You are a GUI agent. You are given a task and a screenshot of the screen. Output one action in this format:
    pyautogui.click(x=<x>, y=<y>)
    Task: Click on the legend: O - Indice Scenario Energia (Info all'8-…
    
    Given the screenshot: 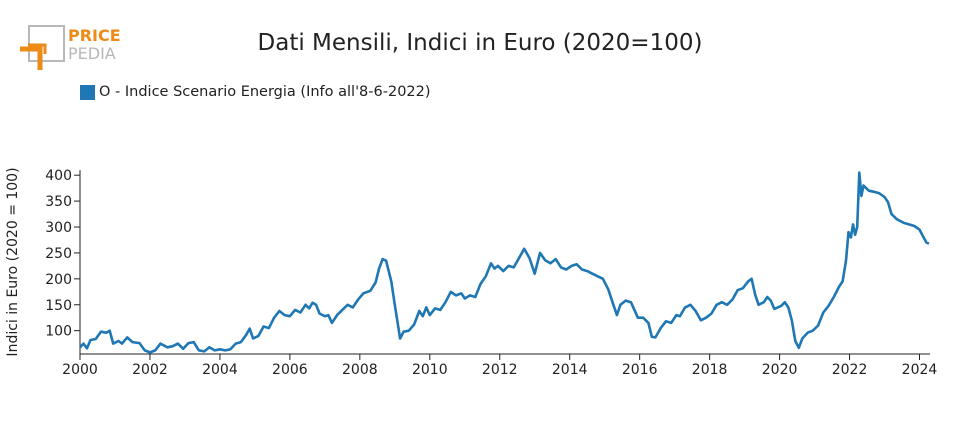 What is the action you would take?
    pyautogui.click(x=255, y=92)
    